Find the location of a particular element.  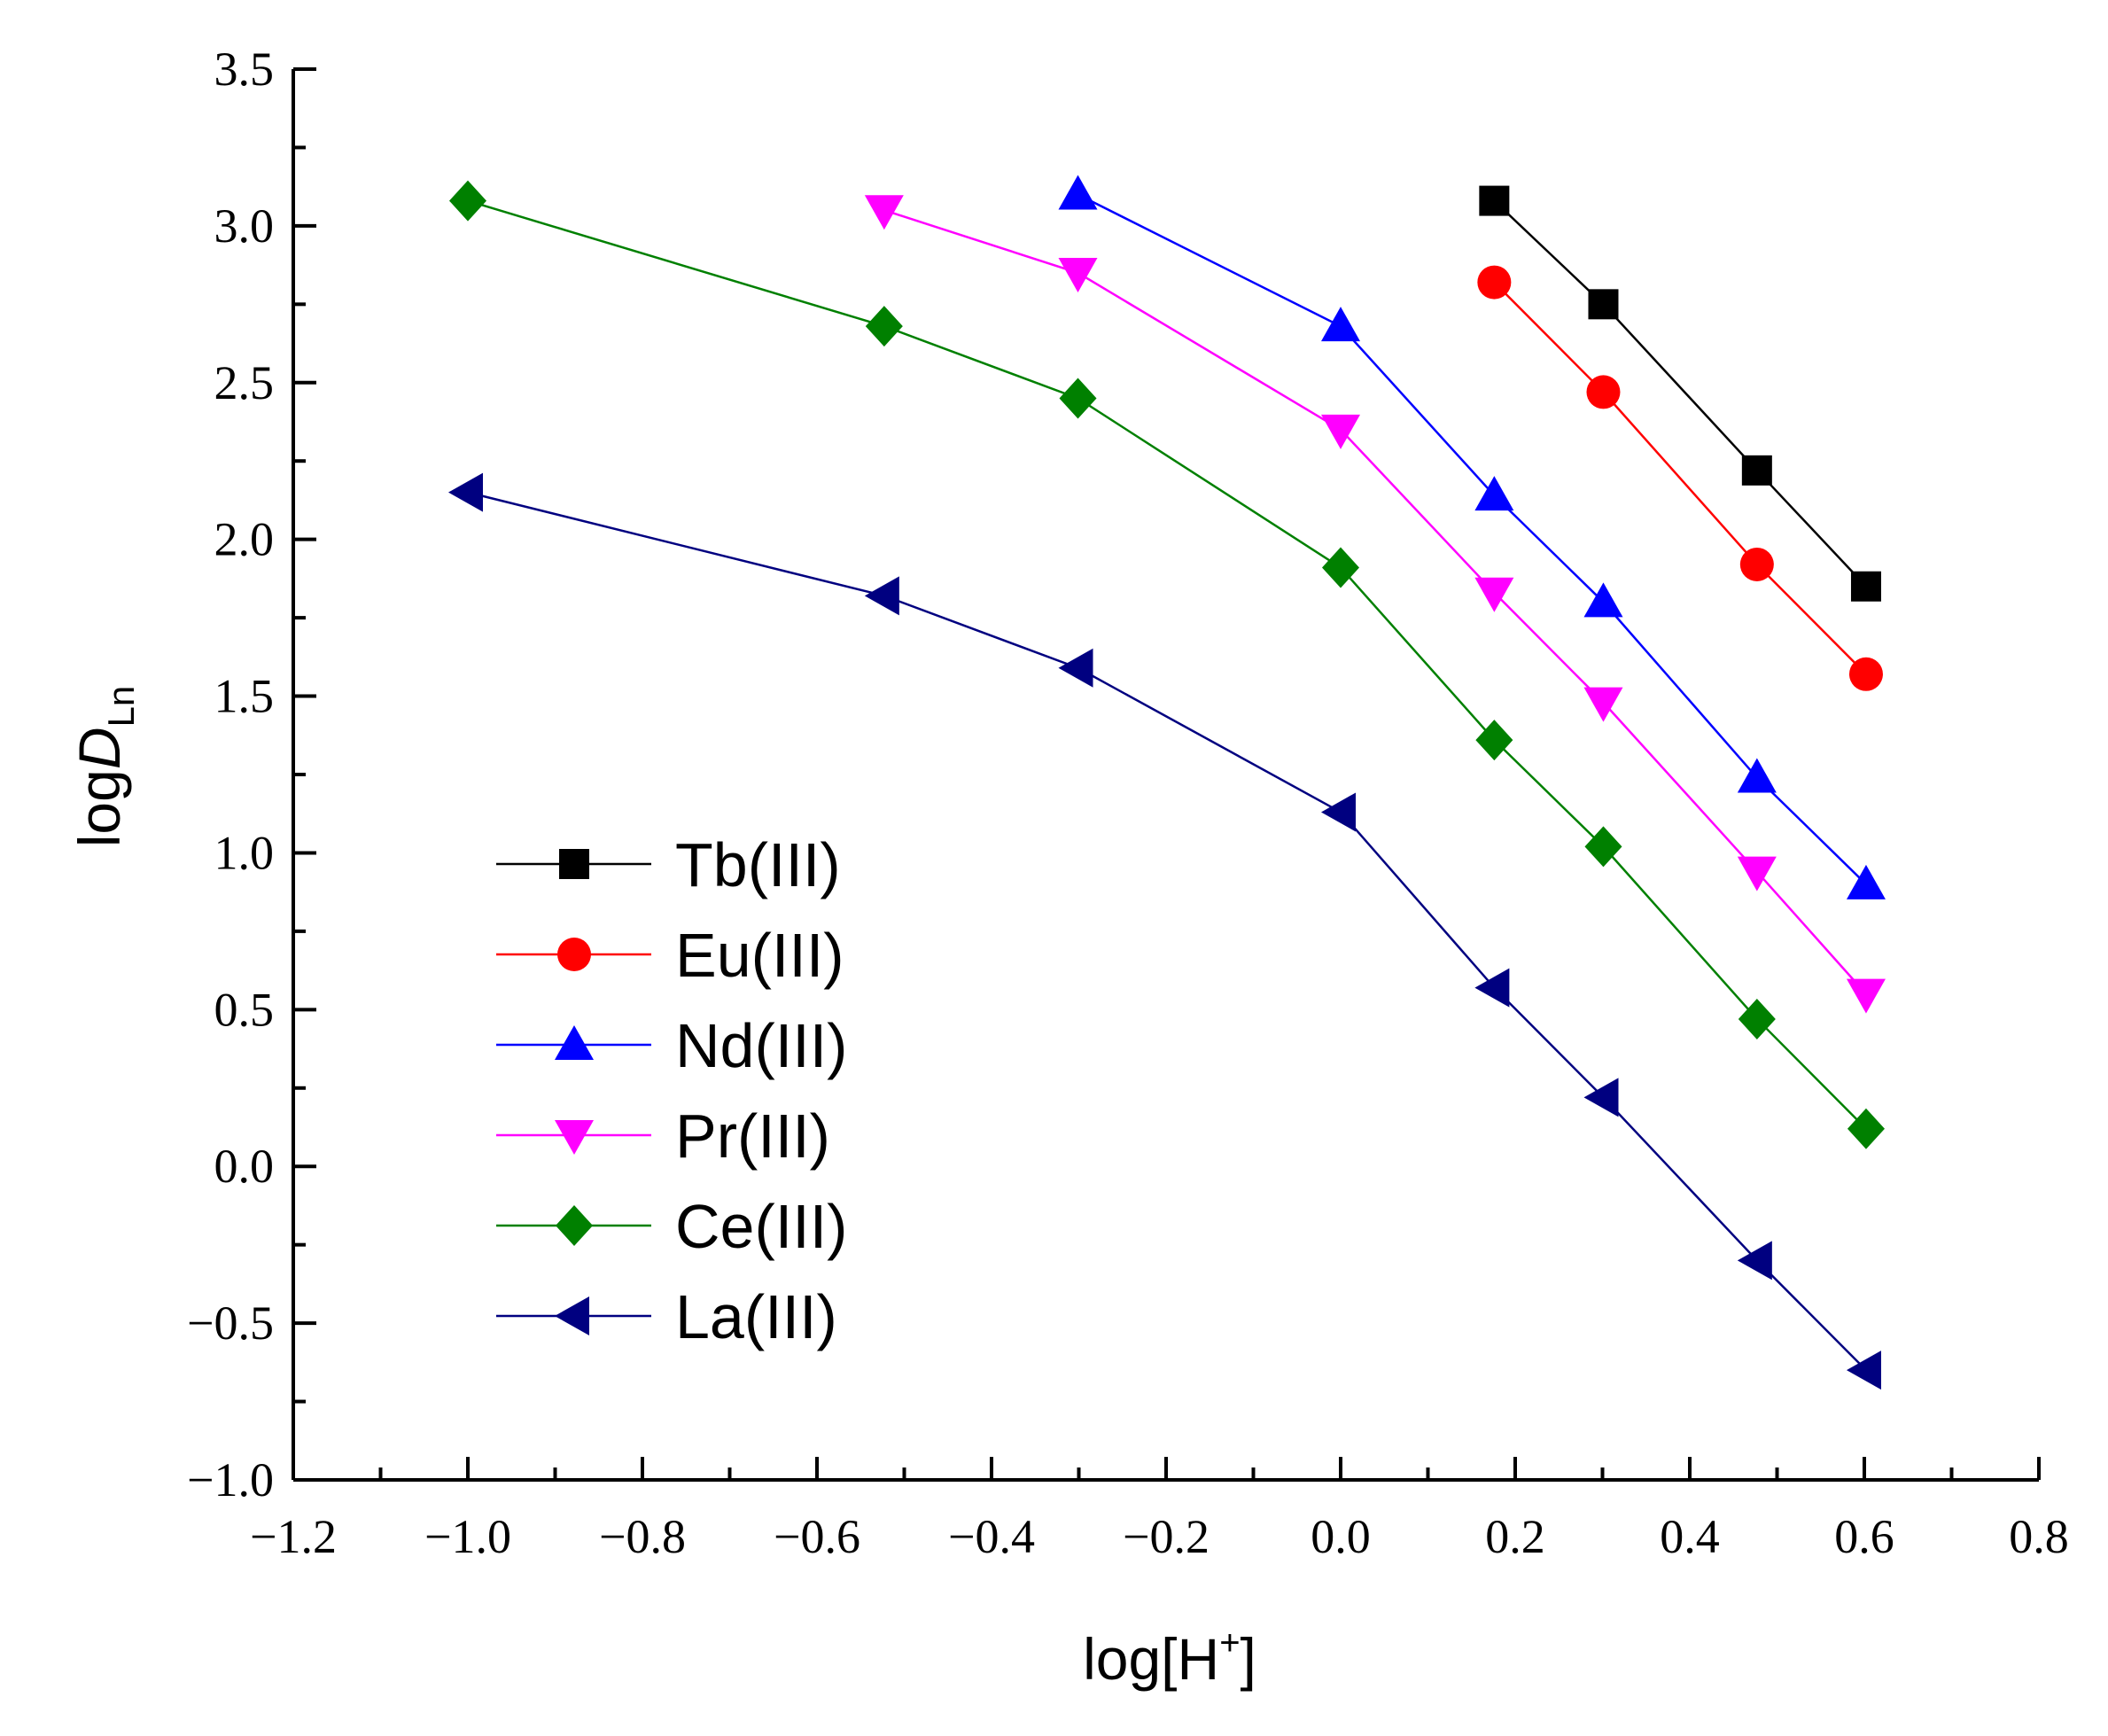

legend-item: Ce(III) is located at coordinates (672, 1226).